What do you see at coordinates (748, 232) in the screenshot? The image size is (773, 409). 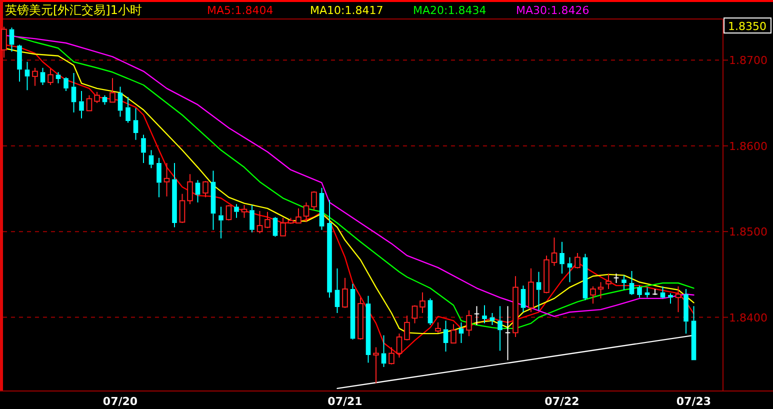 I see `y-tick-label: 1.8500` at bounding box center [748, 232].